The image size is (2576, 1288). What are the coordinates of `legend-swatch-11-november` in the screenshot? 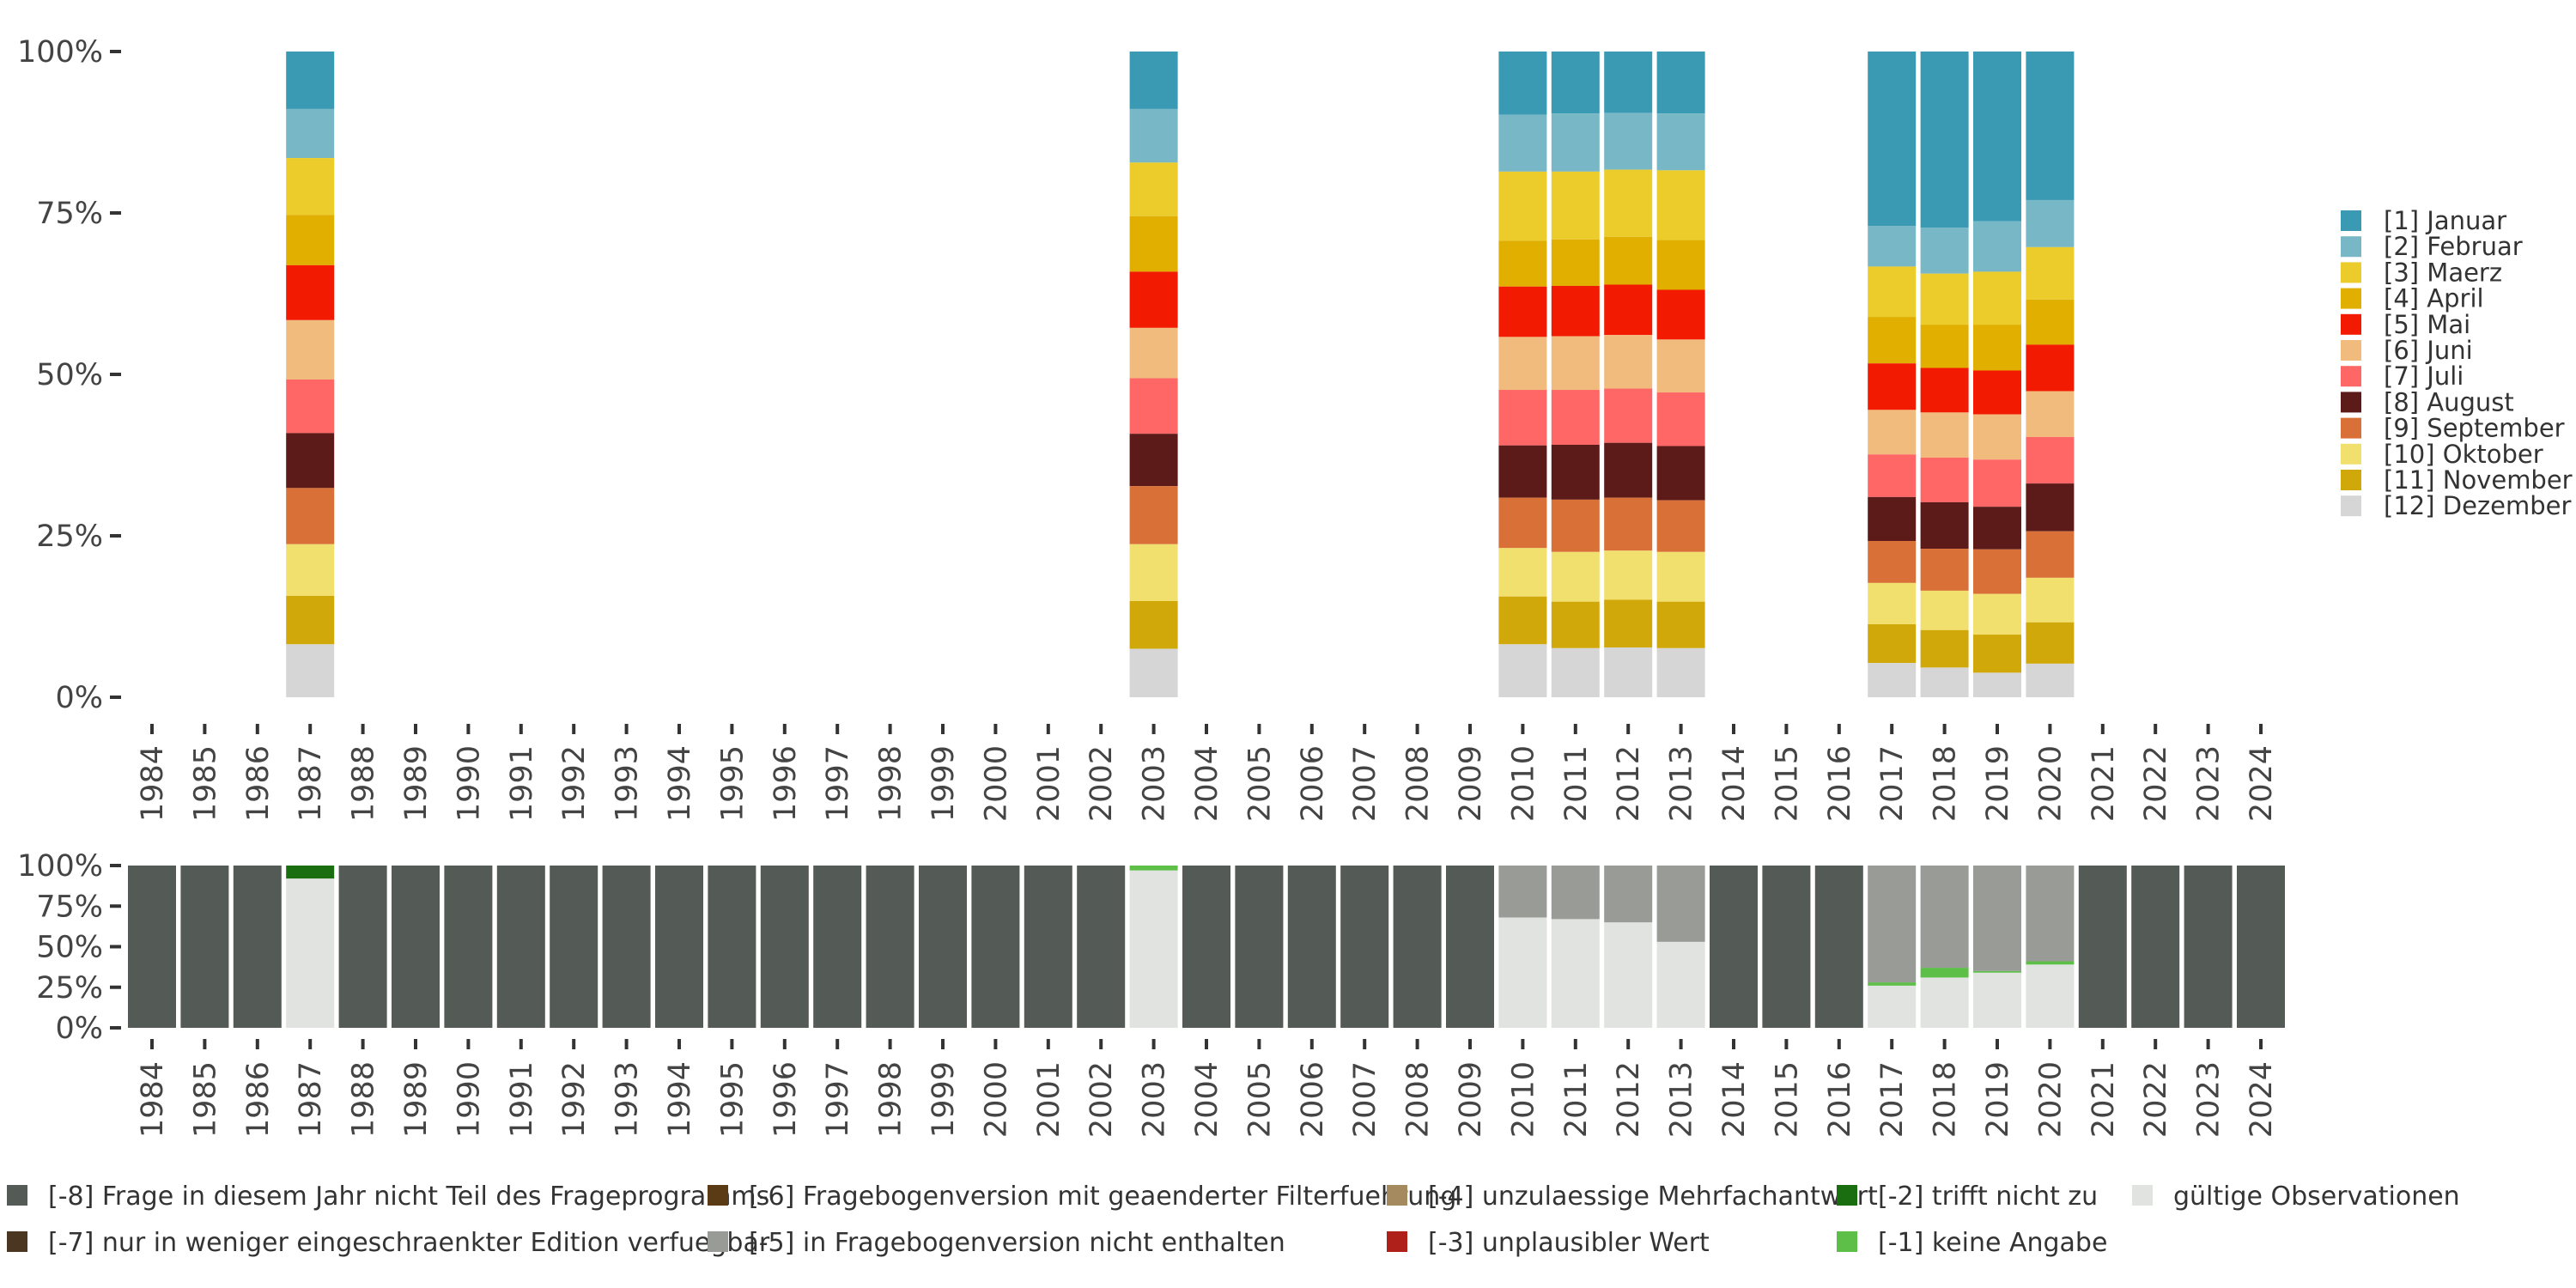 It's located at (2351, 480).